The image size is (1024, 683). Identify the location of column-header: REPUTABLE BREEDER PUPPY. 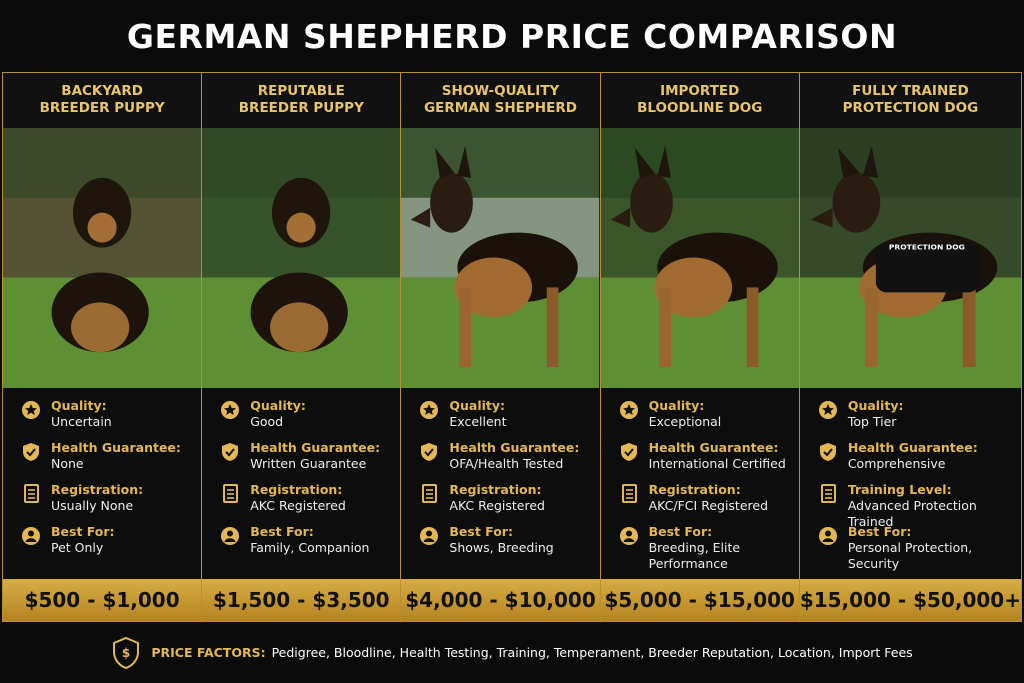
(301, 100).